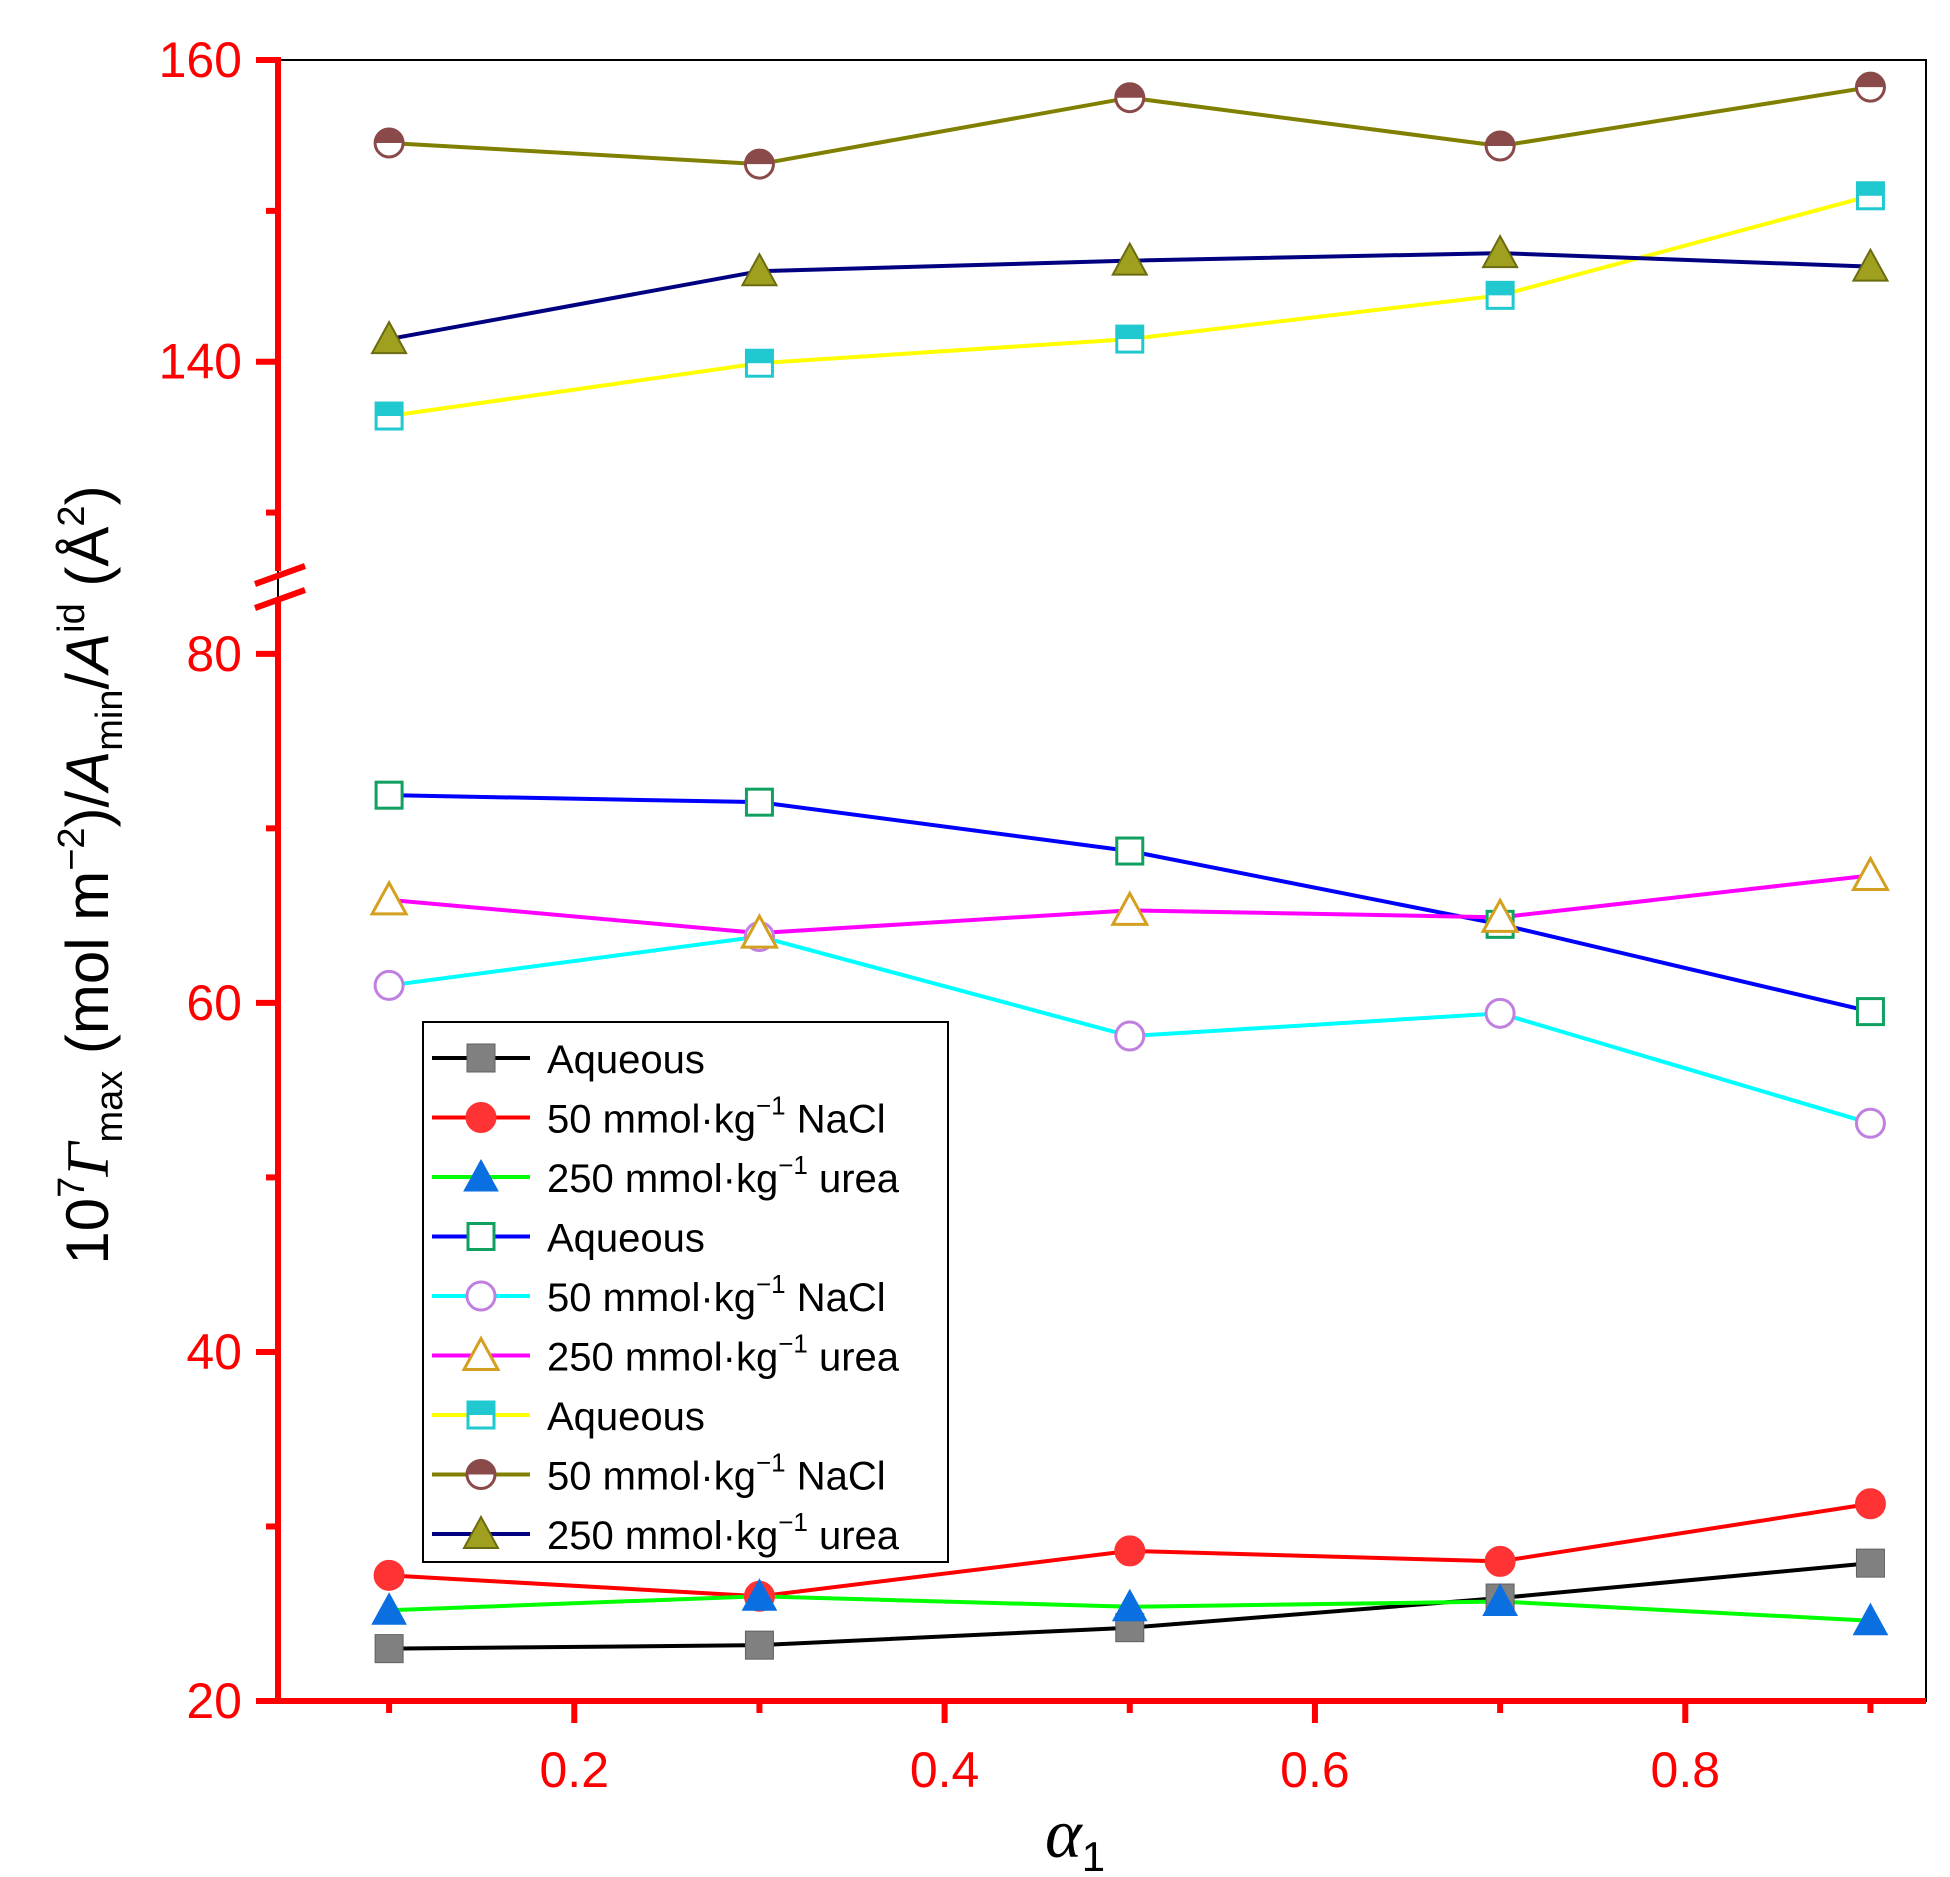  I want to click on ylabel-pre: 10, so click(87, 1231).